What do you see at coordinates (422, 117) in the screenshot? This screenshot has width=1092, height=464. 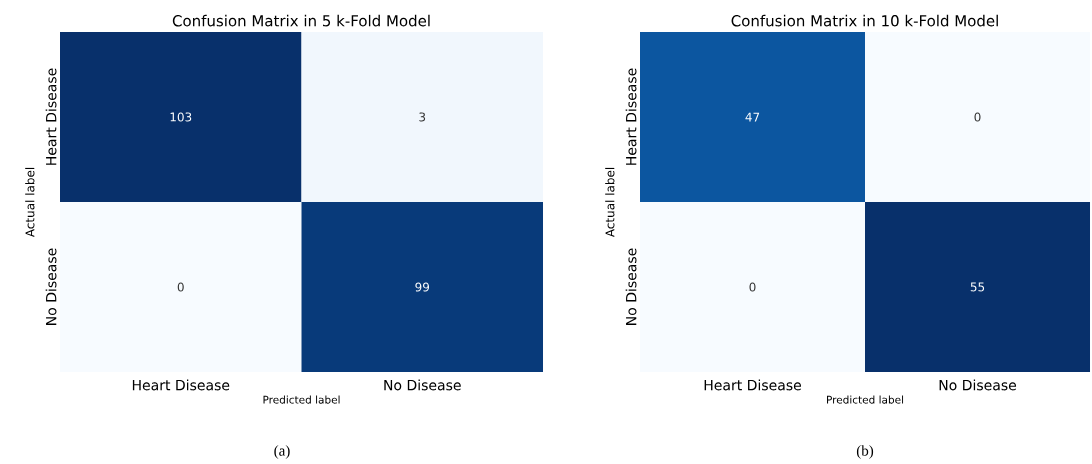 I see `data-label: 3` at bounding box center [422, 117].